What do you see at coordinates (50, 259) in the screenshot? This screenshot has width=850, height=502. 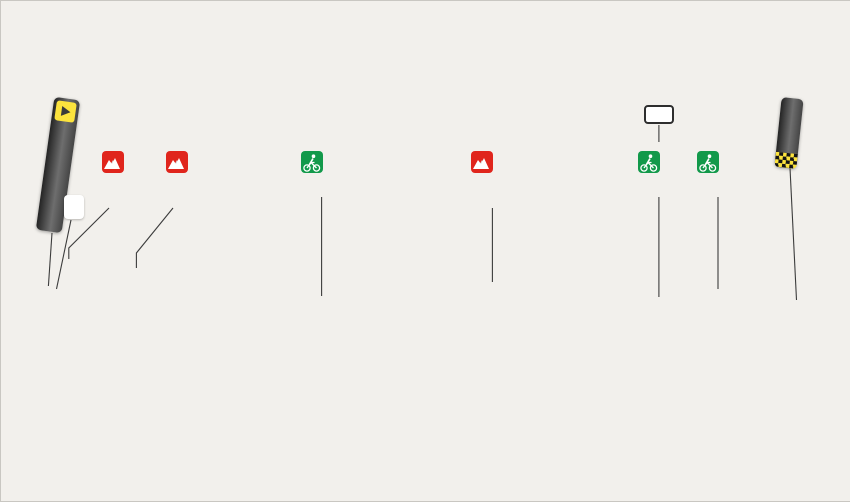 I see `start-banner-line` at bounding box center [50, 259].